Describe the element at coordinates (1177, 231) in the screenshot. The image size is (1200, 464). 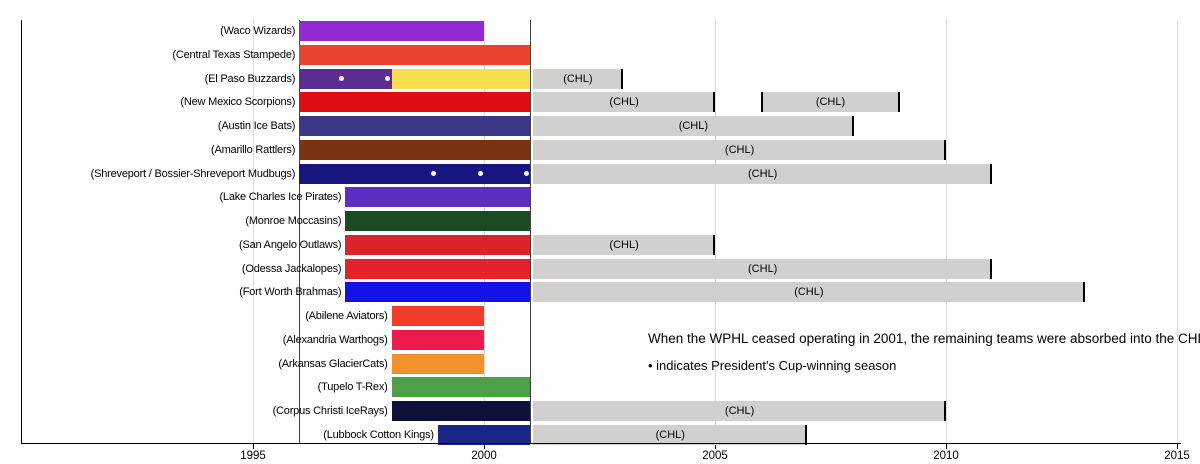
I see `gridline-2015` at that location.